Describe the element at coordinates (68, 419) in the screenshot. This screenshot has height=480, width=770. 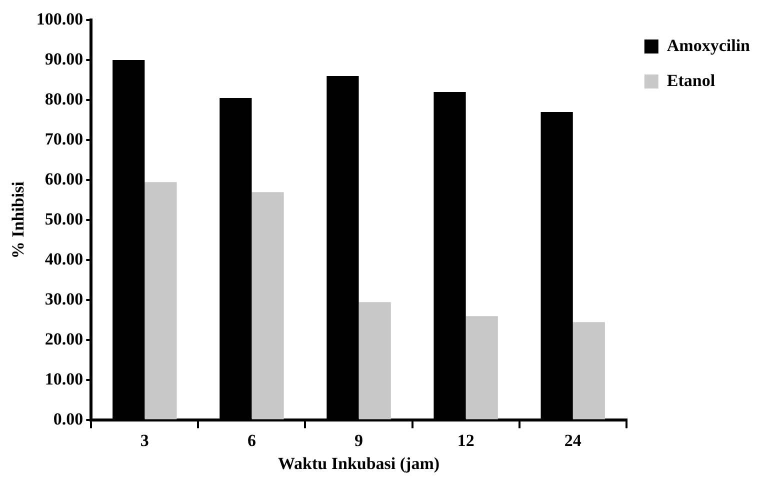
I see `y-tick-label: 0.00` at that location.